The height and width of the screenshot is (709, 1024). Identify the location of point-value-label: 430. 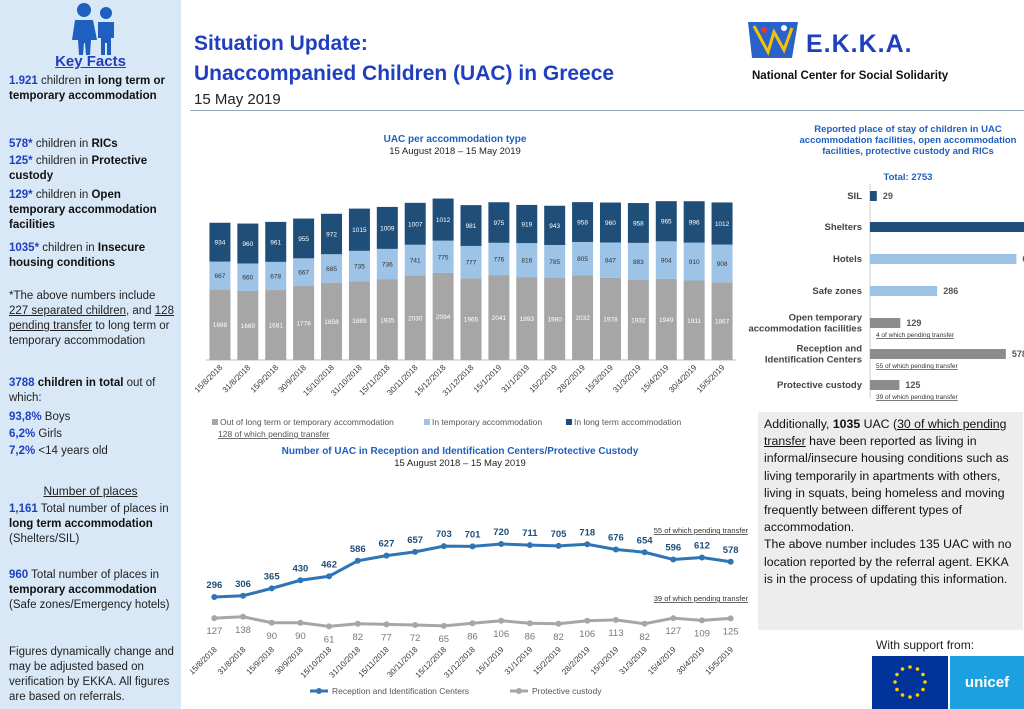
(300, 568).